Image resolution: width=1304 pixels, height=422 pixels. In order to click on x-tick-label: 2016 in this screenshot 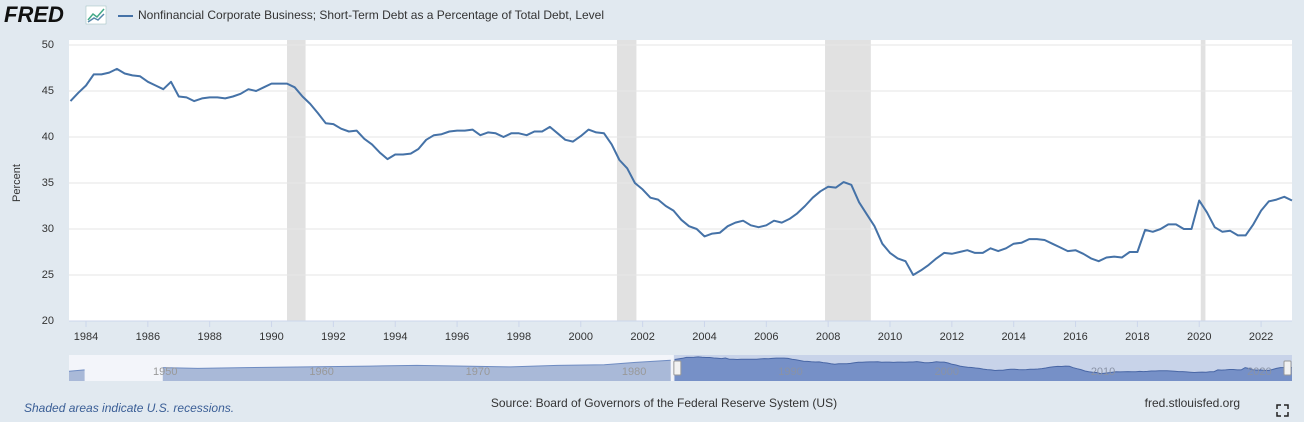, I will do `click(1075, 337)`.